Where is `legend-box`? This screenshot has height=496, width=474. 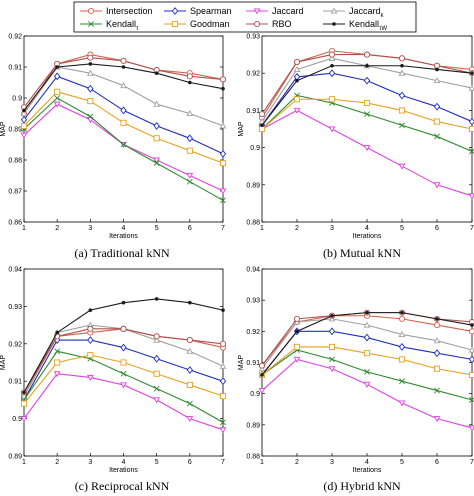
legend-box is located at coordinates (245, 17).